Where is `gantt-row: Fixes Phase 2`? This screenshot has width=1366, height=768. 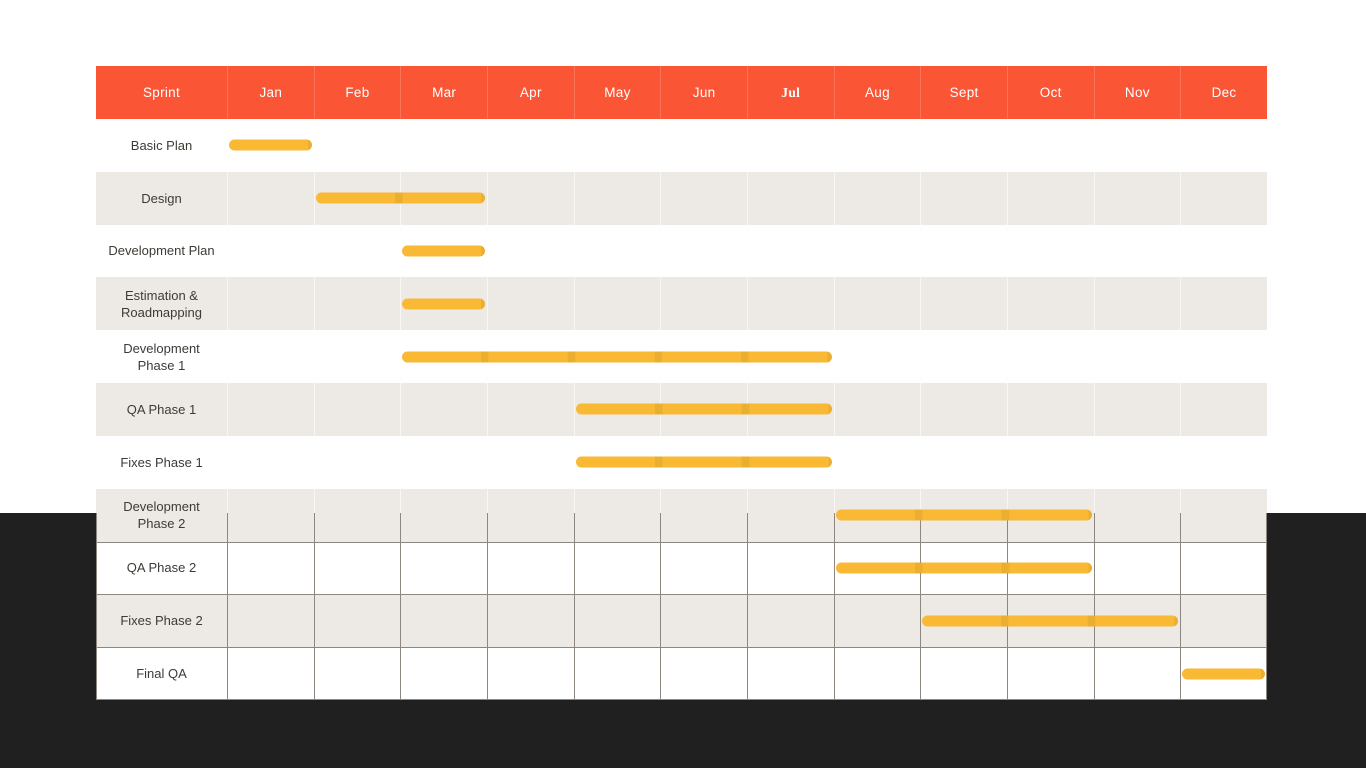
gantt-row: Fixes Phase 2 is located at coordinates (681, 621).